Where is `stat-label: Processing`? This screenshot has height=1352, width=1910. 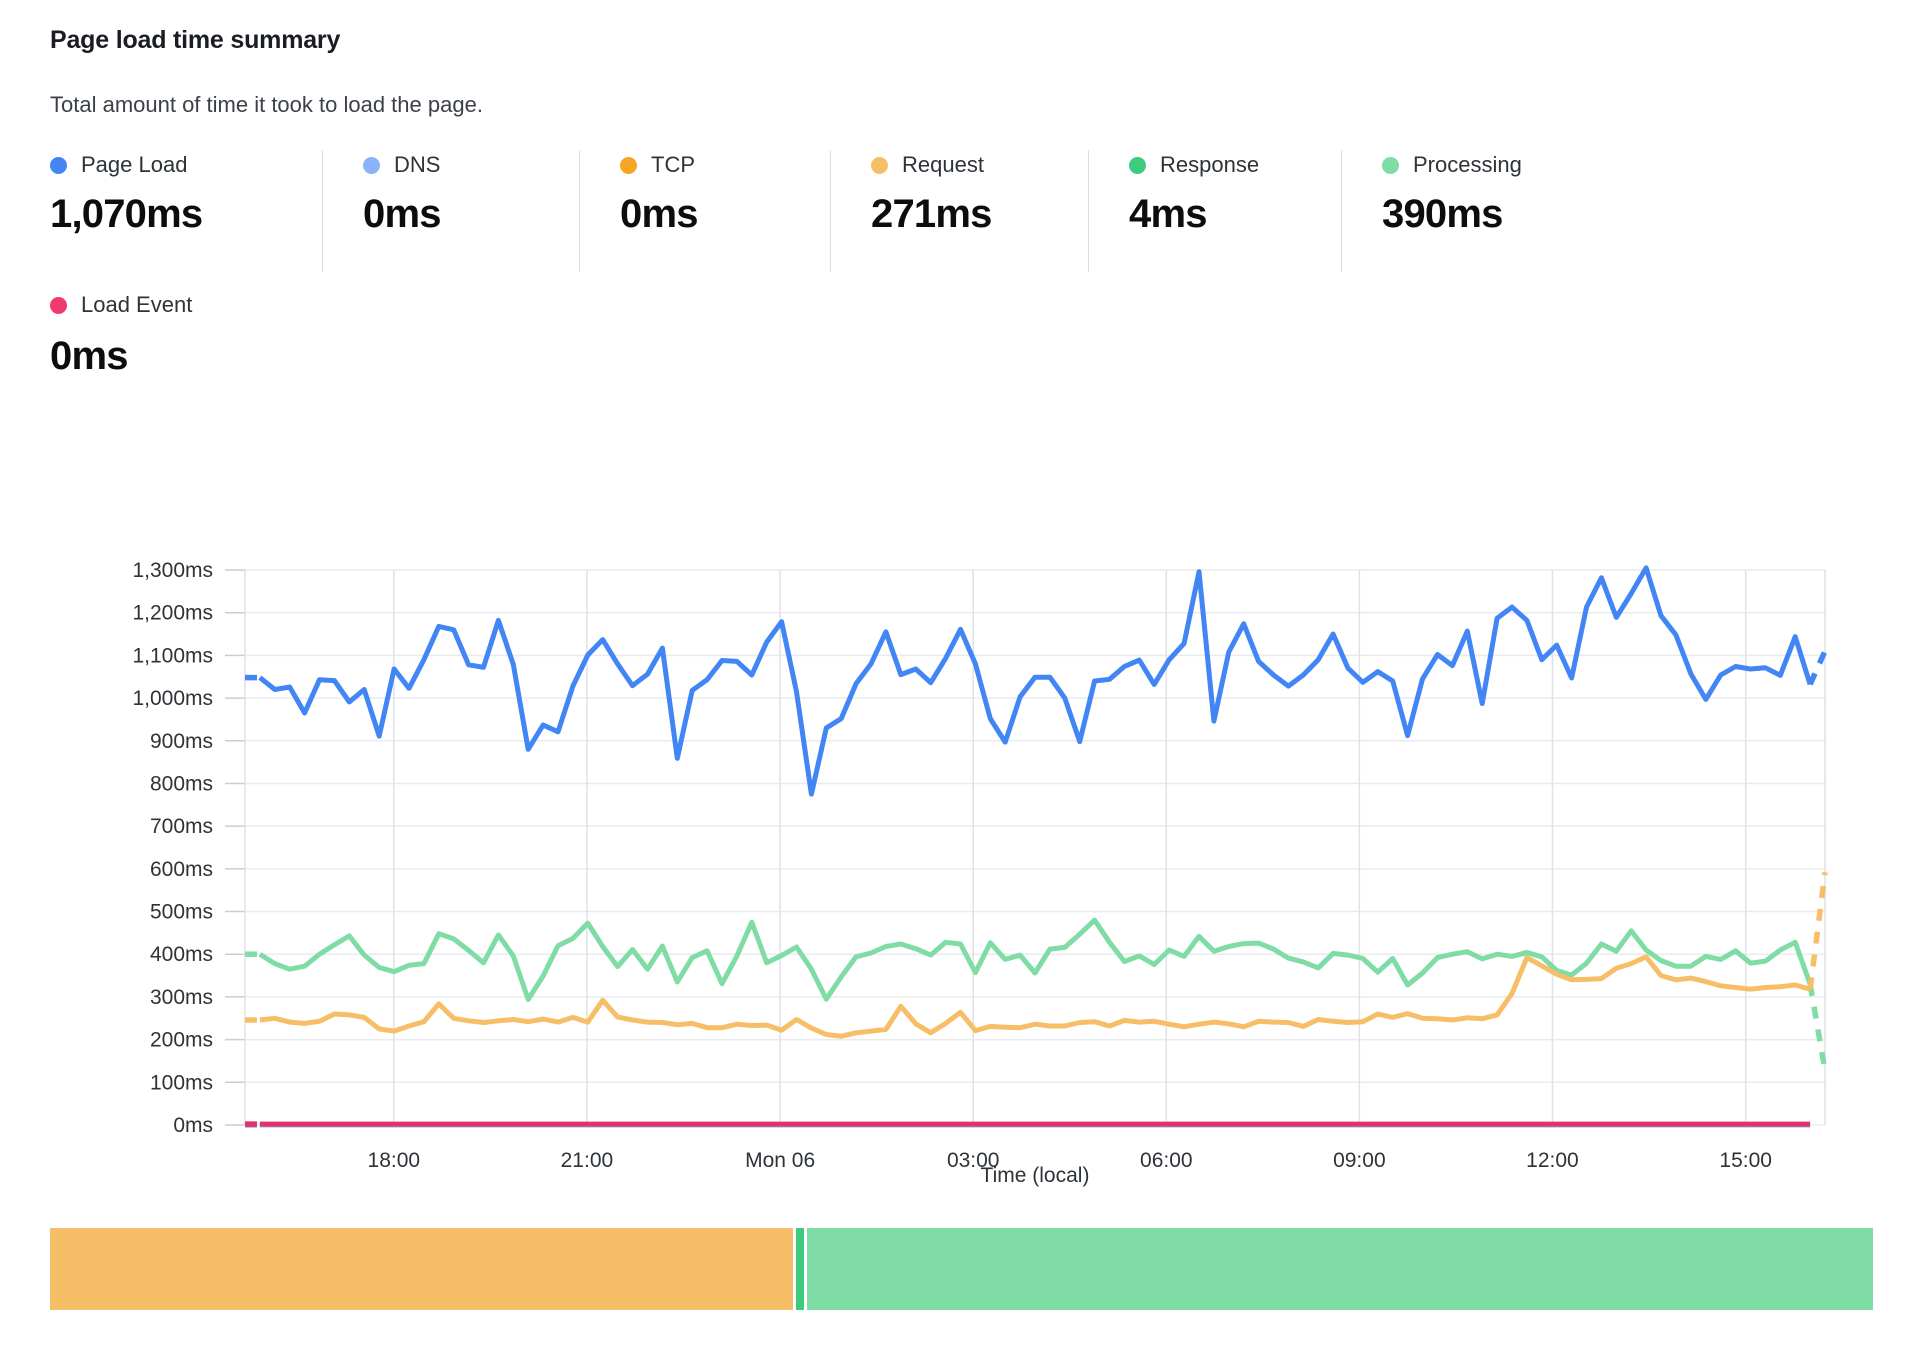 stat-label: Processing is located at coordinates (1467, 164).